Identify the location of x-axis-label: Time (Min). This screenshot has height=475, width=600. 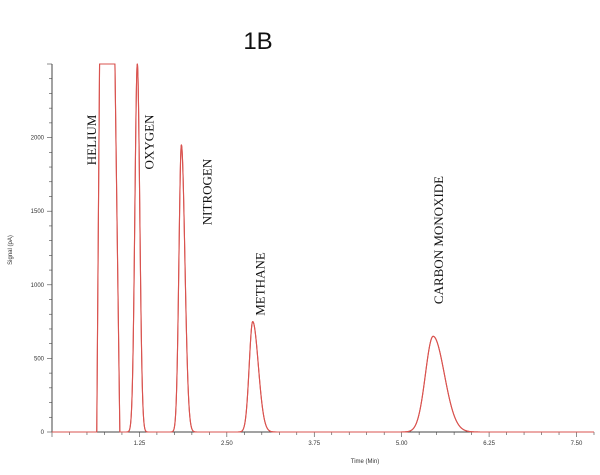
(365, 462).